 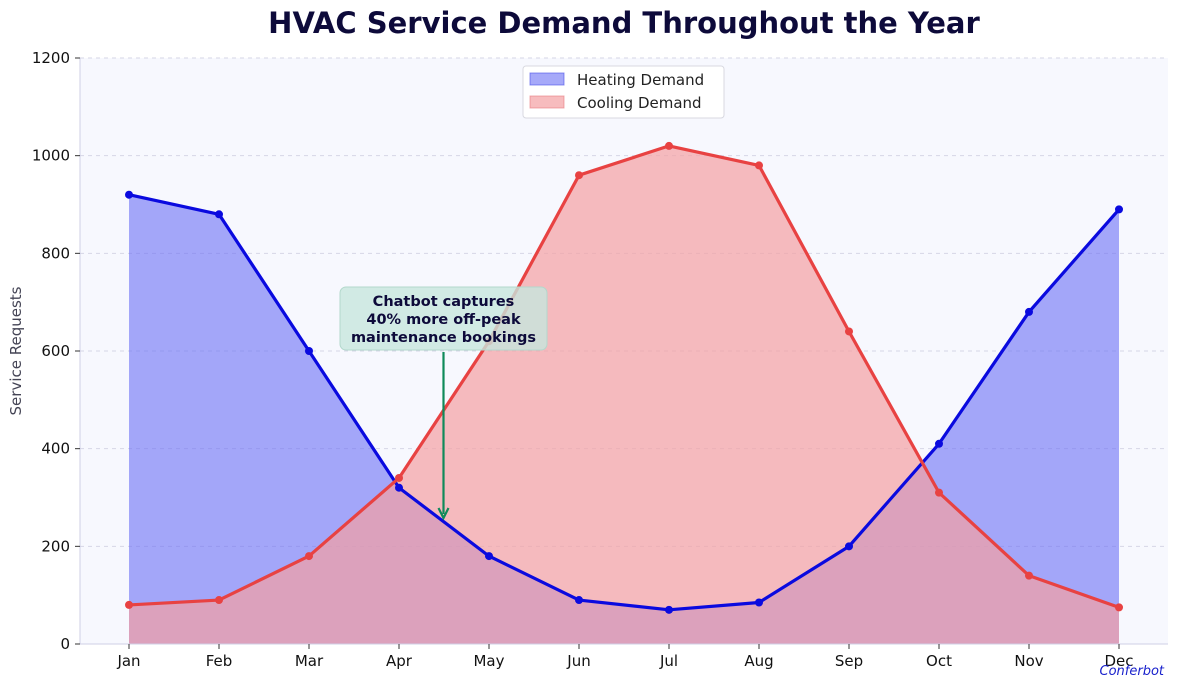 What do you see at coordinates (578, 661) in the screenshot?
I see `x-tick-label: Jun` at bounding box center [578, 661].